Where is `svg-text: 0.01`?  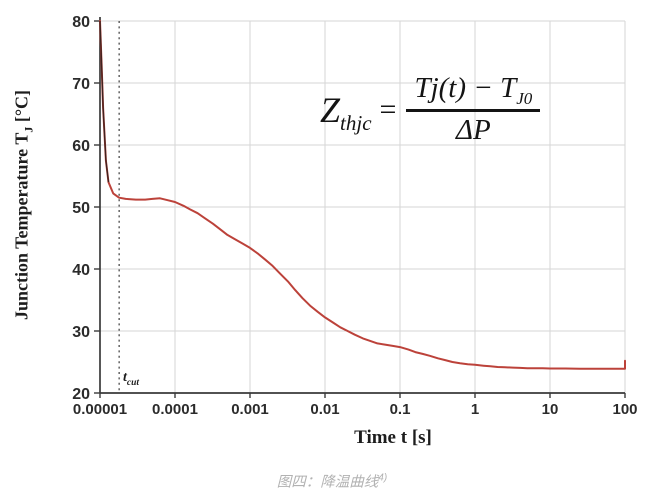
svg-text: 0.01 is located at coordinates (324, 409).